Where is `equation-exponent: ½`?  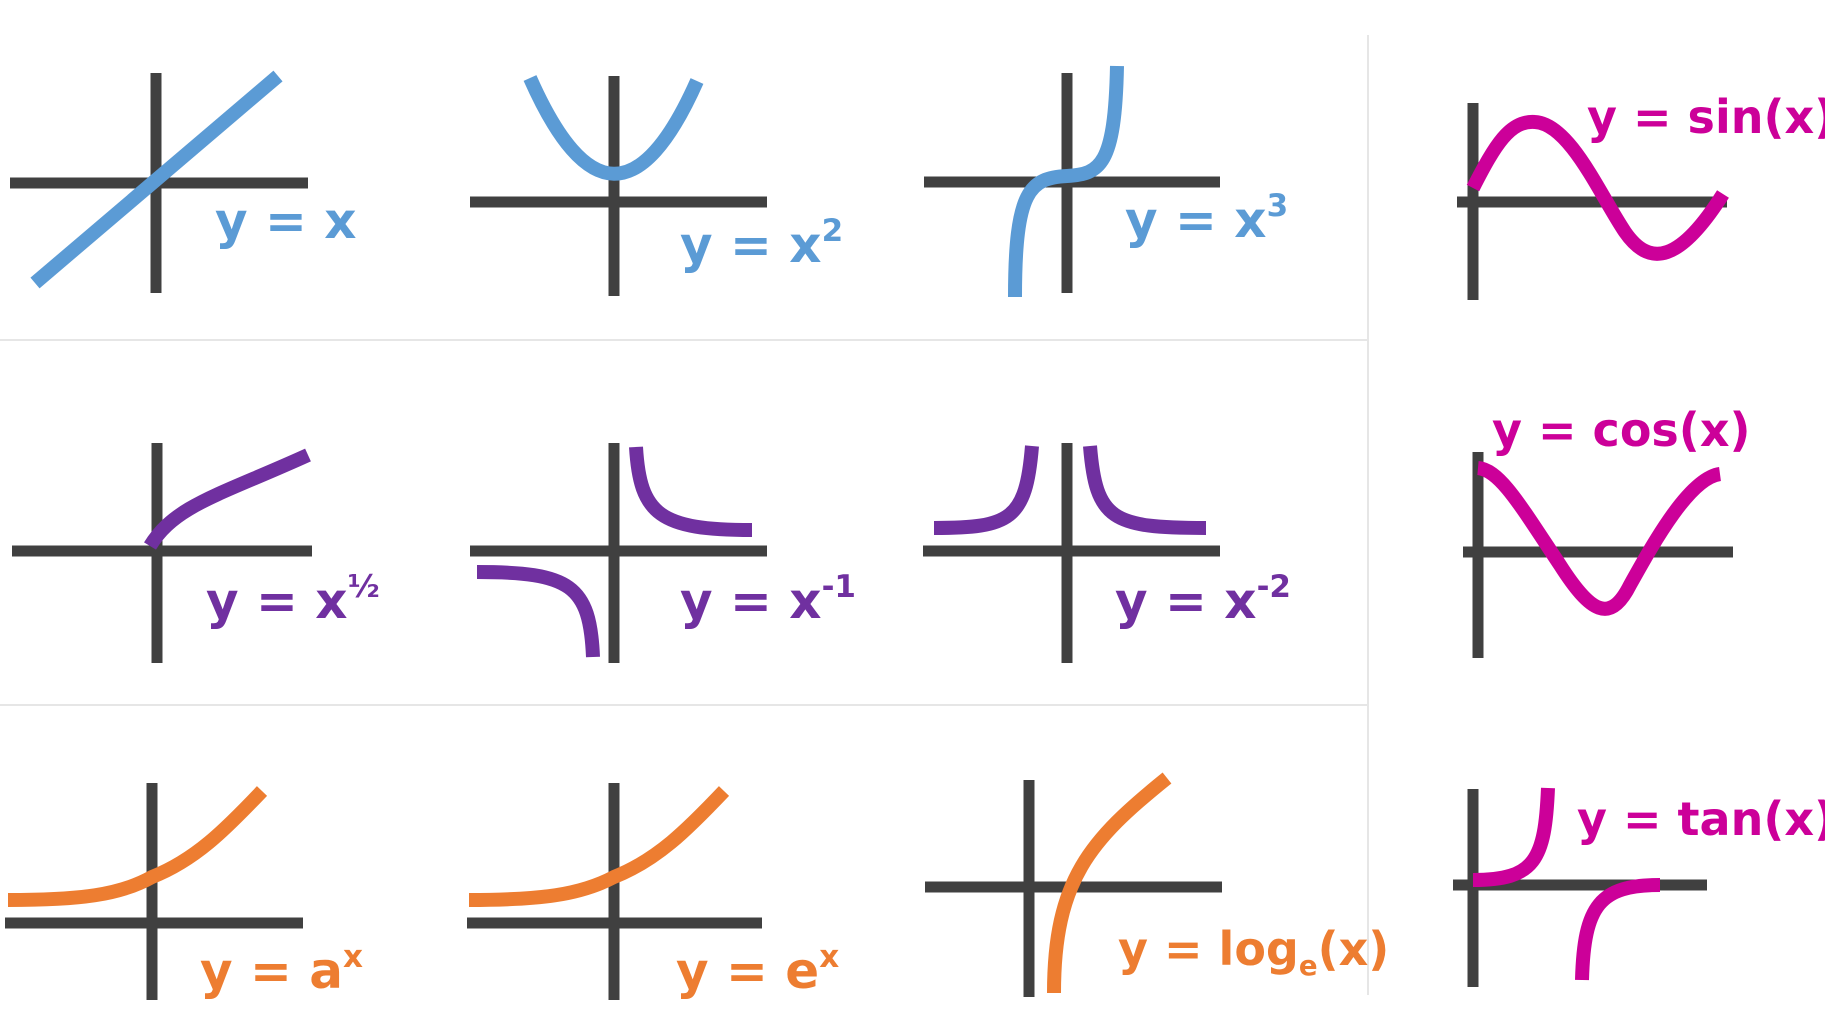 equation-exponent: ½ is located at coordinates (364, 587).